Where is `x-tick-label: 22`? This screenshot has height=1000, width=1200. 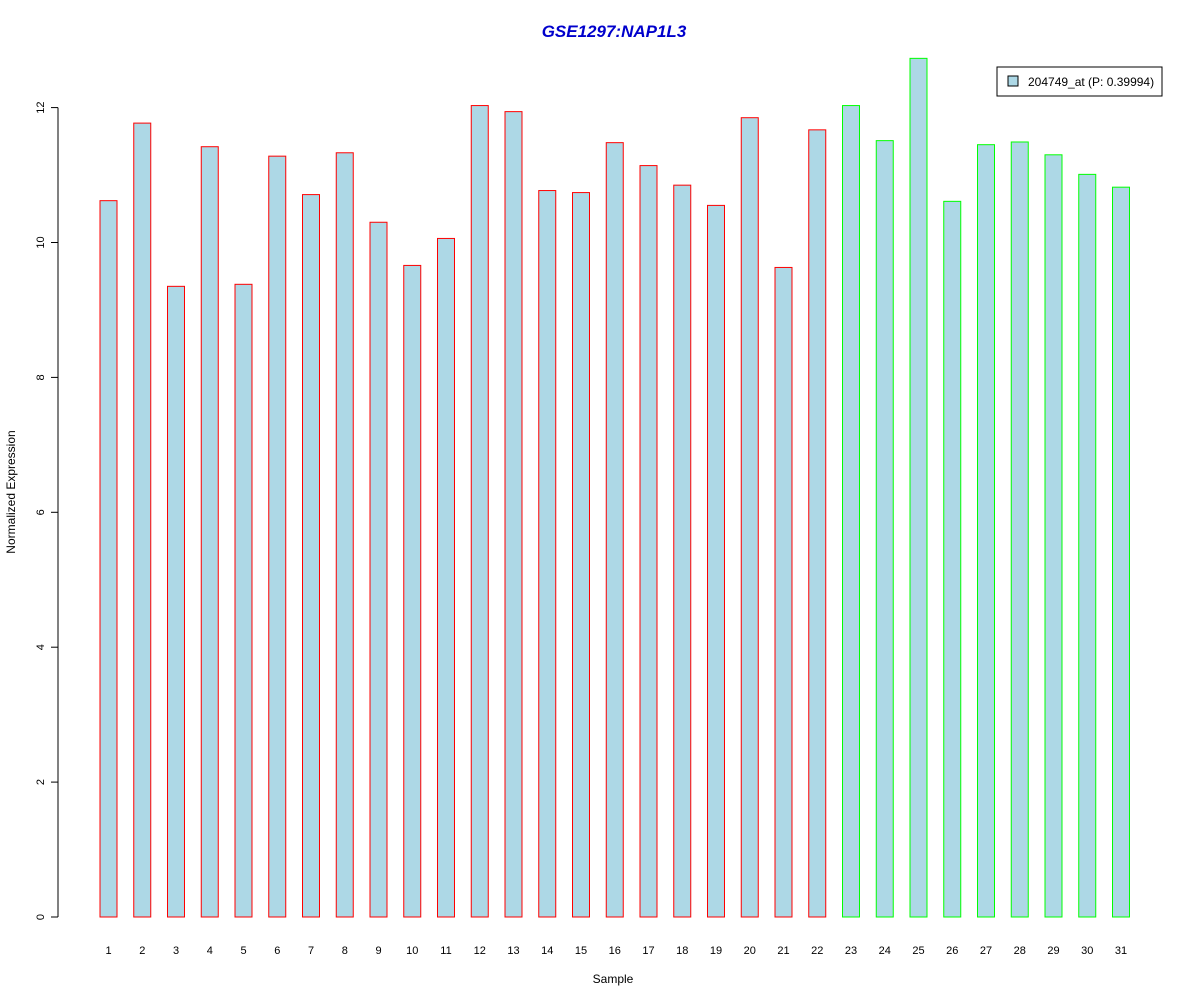 x-tick-label: 22 is located at coordinates (817, 951).